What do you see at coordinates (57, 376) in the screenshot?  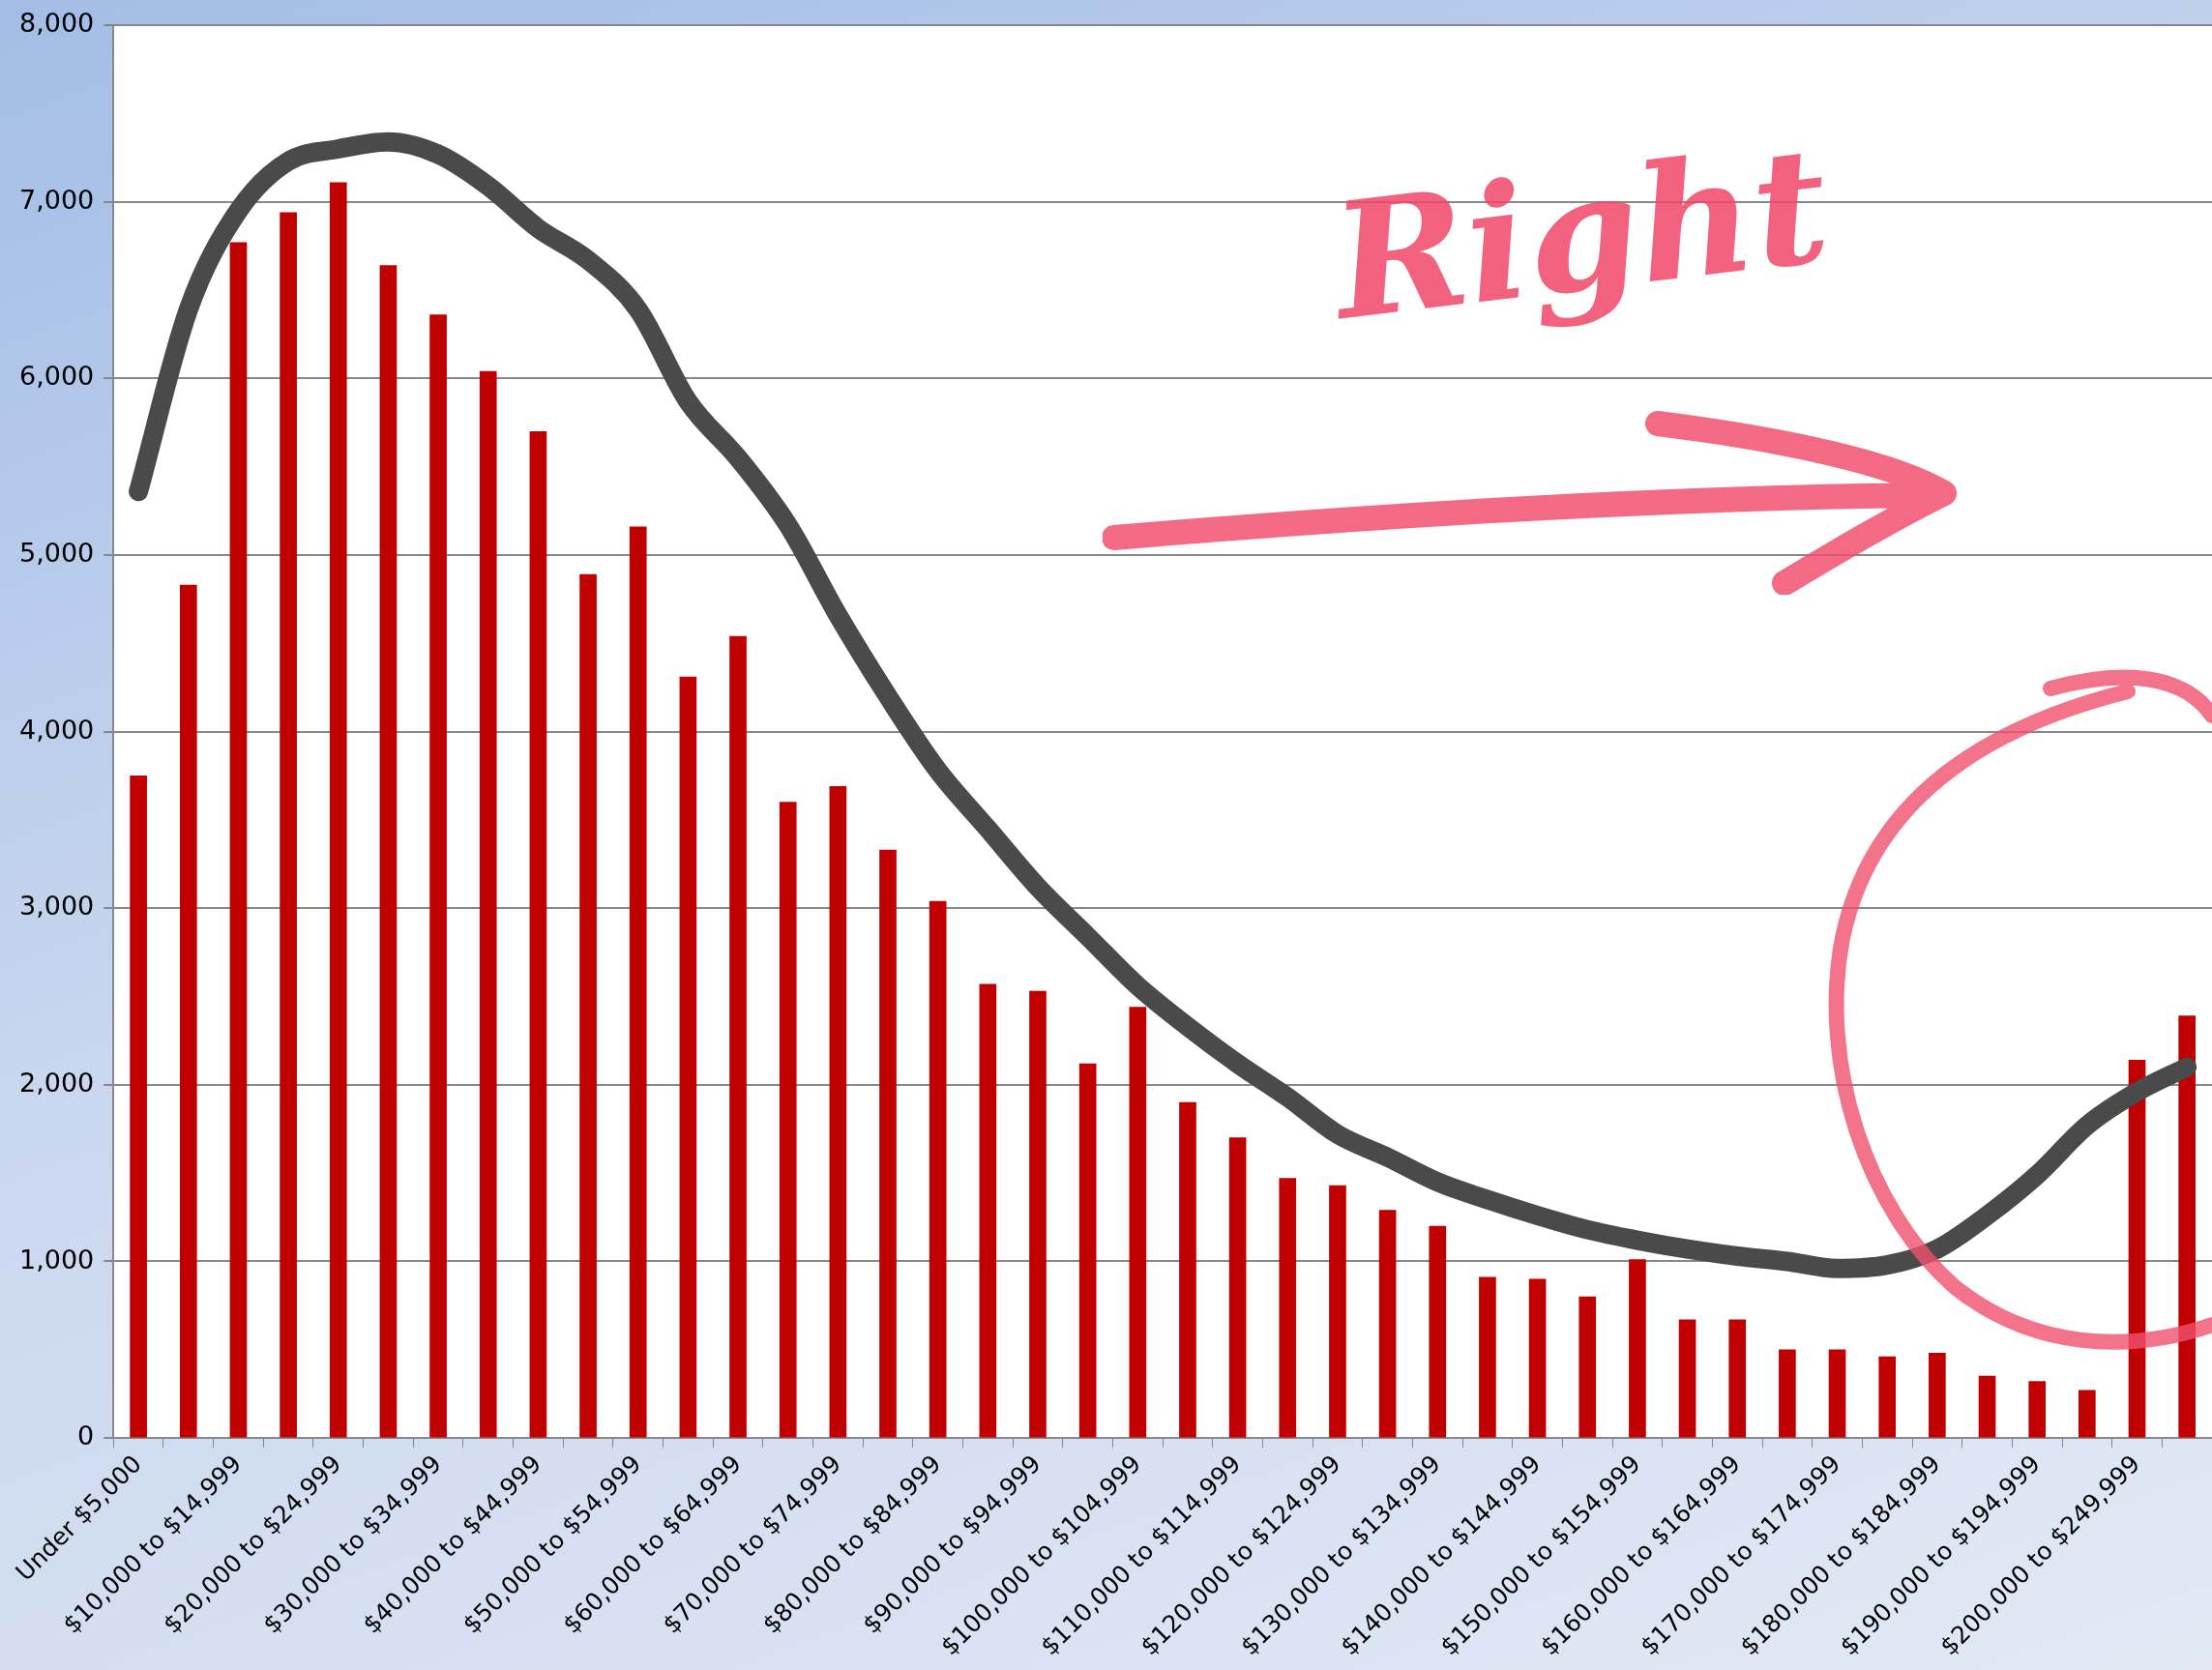 I see `y-tick-label: 6,000` at bounding box center [57, 376].